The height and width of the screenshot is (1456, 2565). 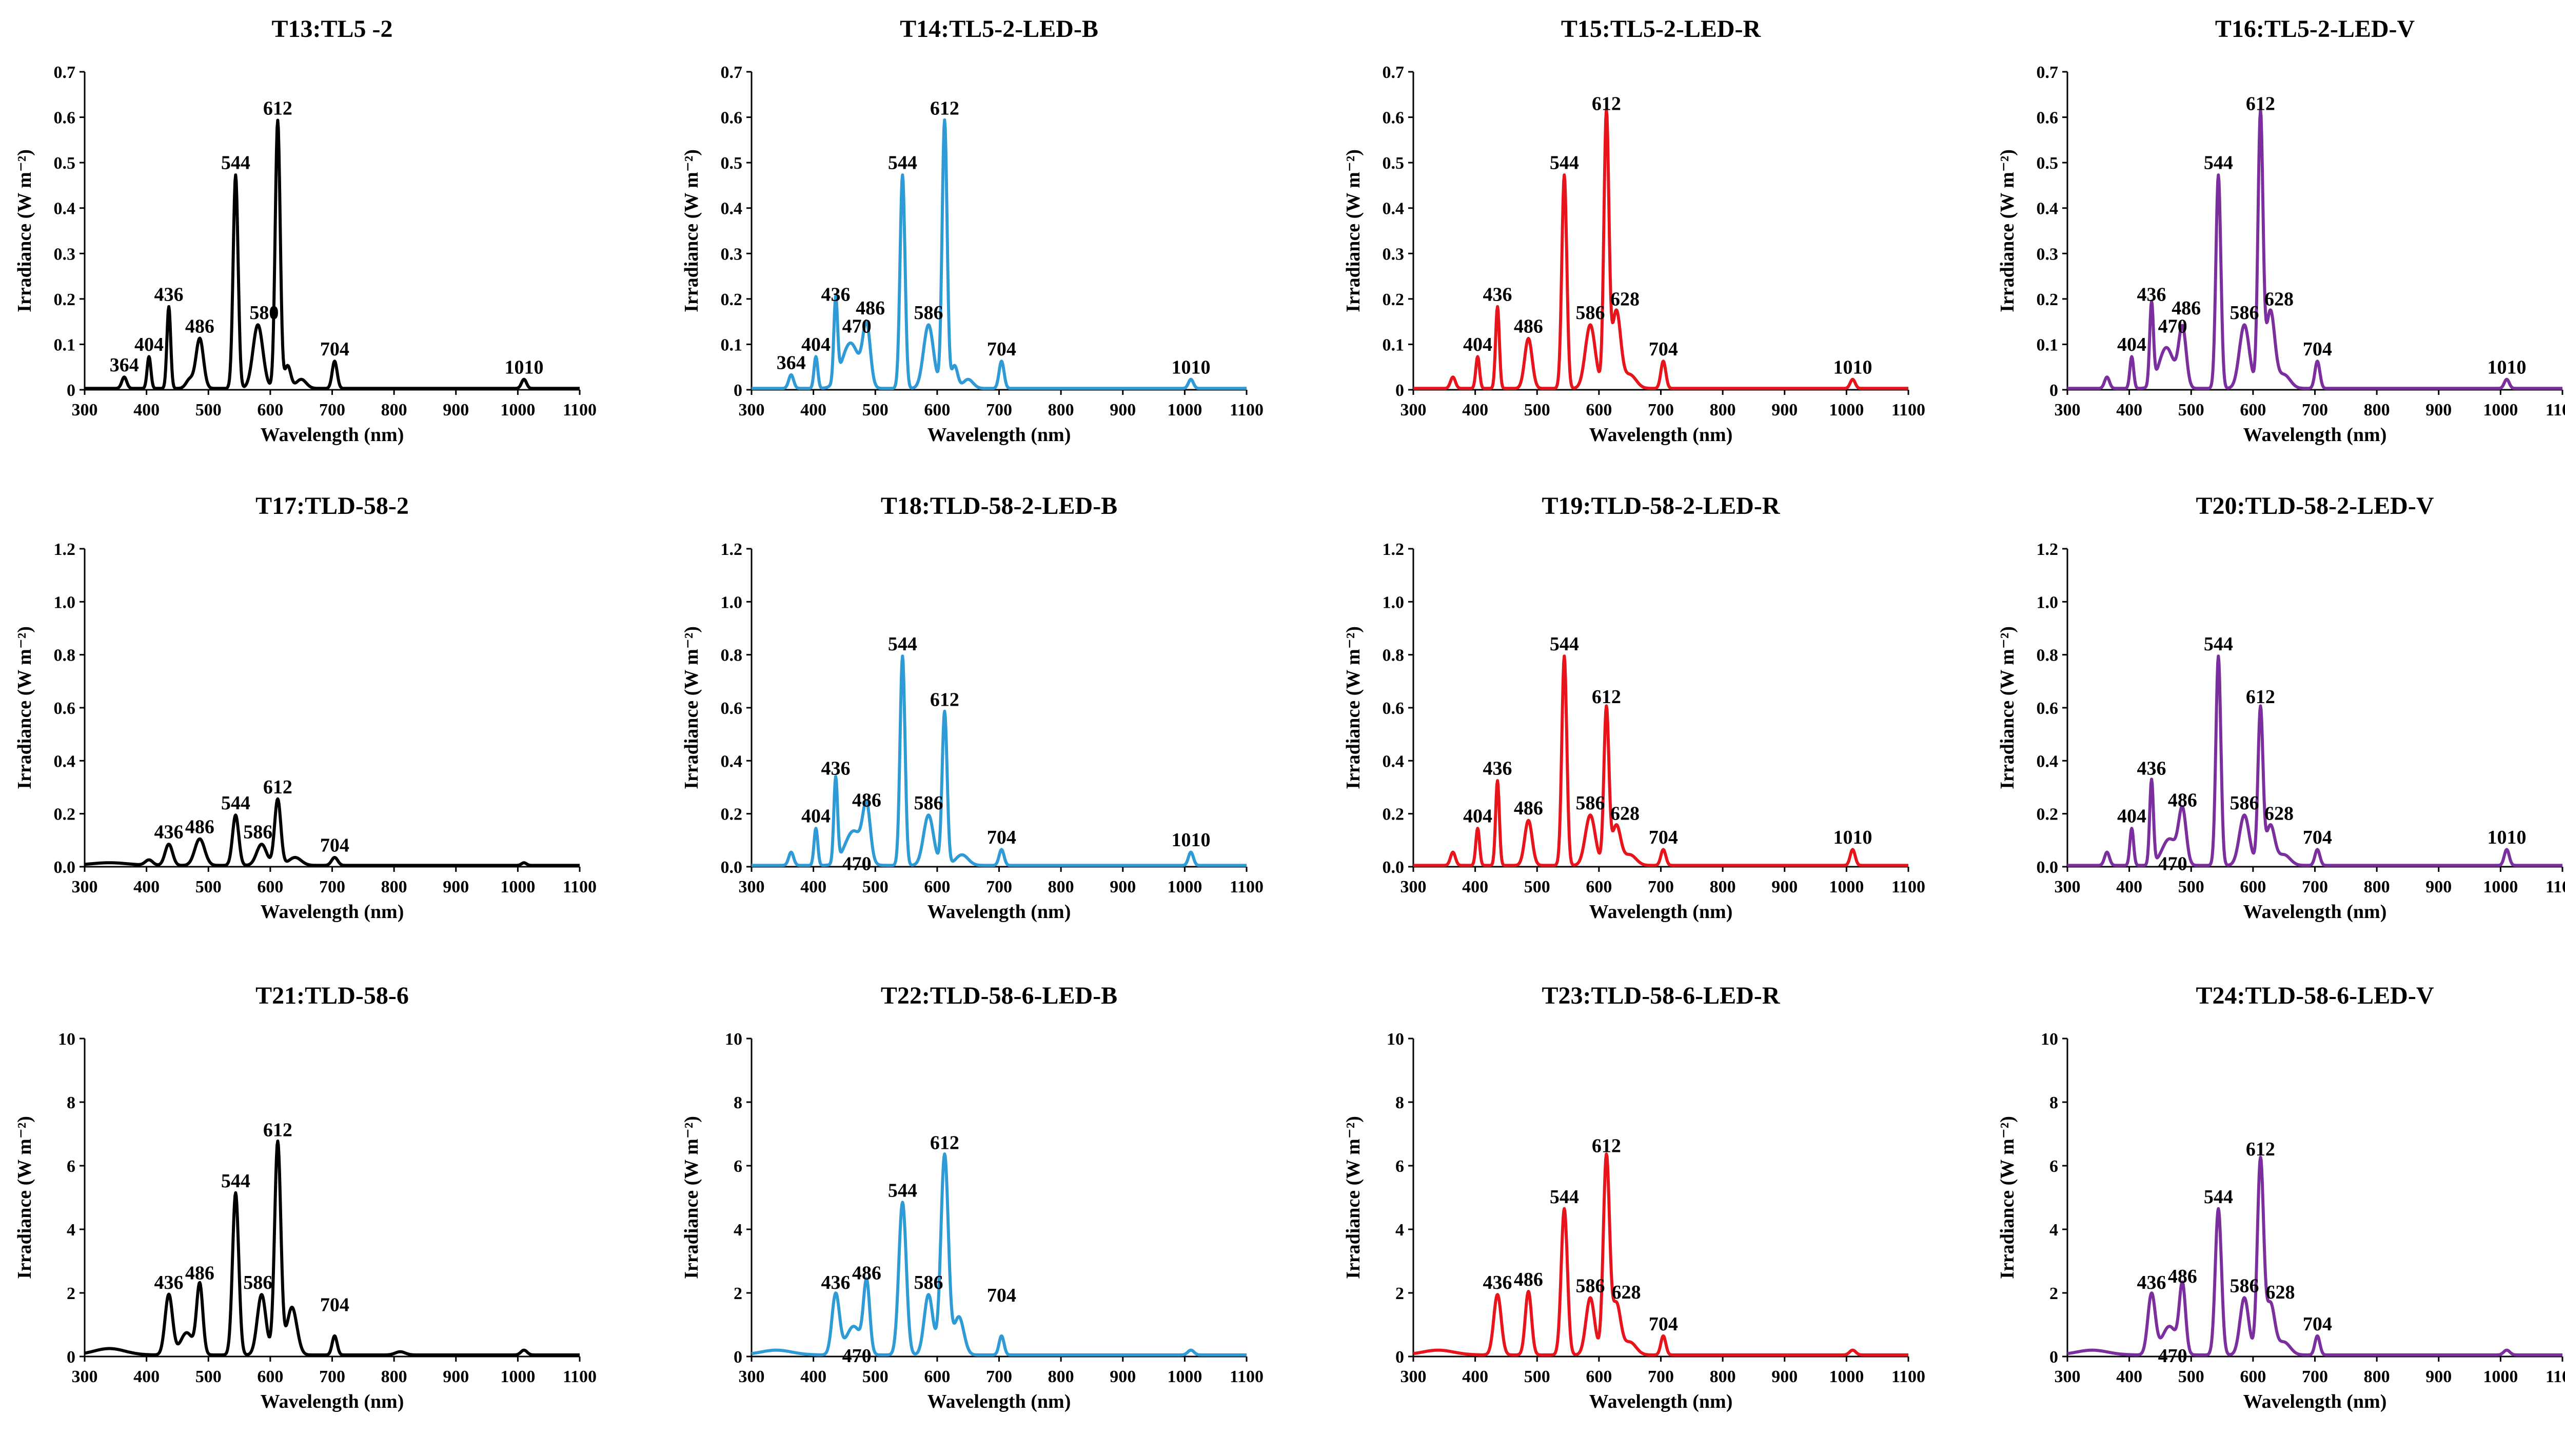 I want to click on panel-title: T13:TL5 -2, so click(x=331, y=29).